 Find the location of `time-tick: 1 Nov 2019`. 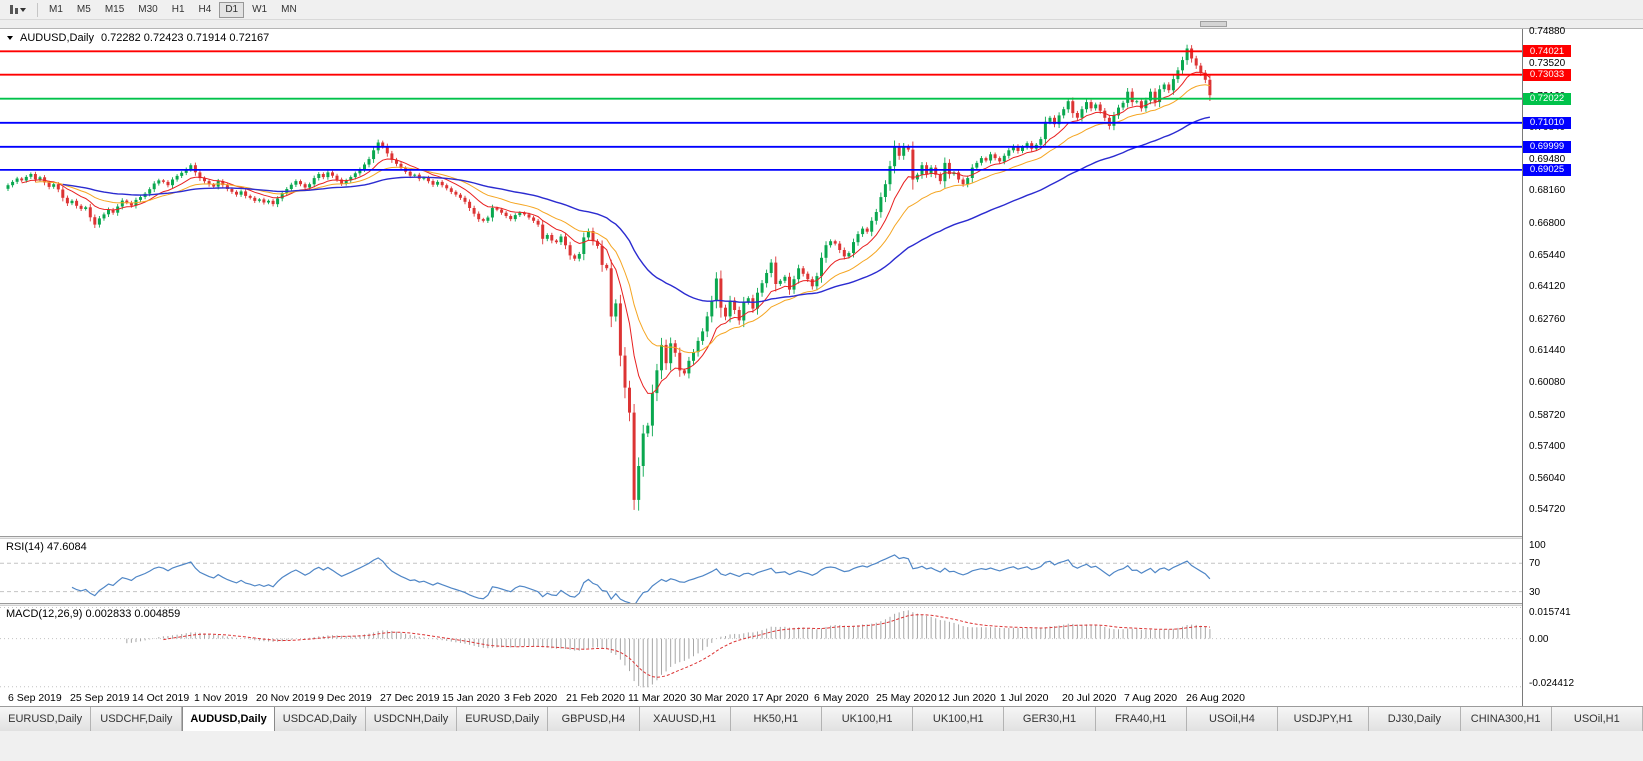

time-tick: 1 Nov 2019 is located at coordinates (221, 698).